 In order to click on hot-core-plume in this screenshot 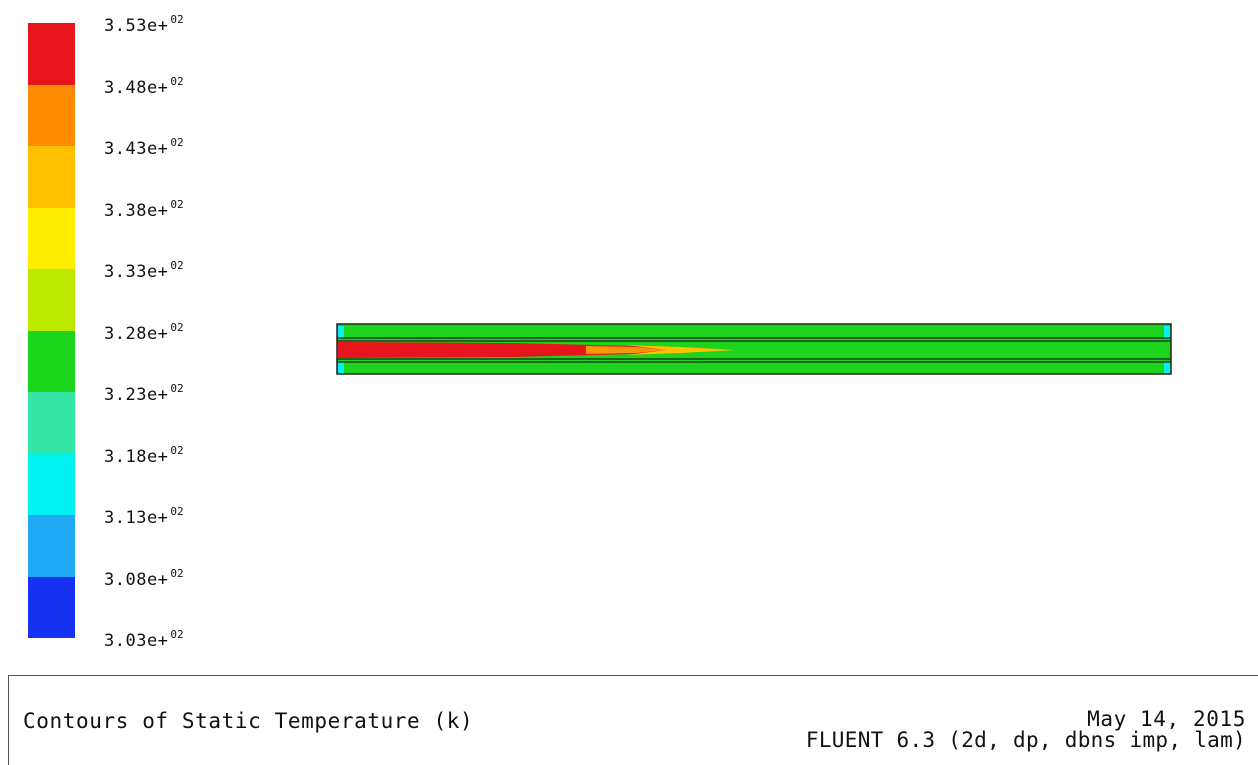, I will do `click(534, 350)`.